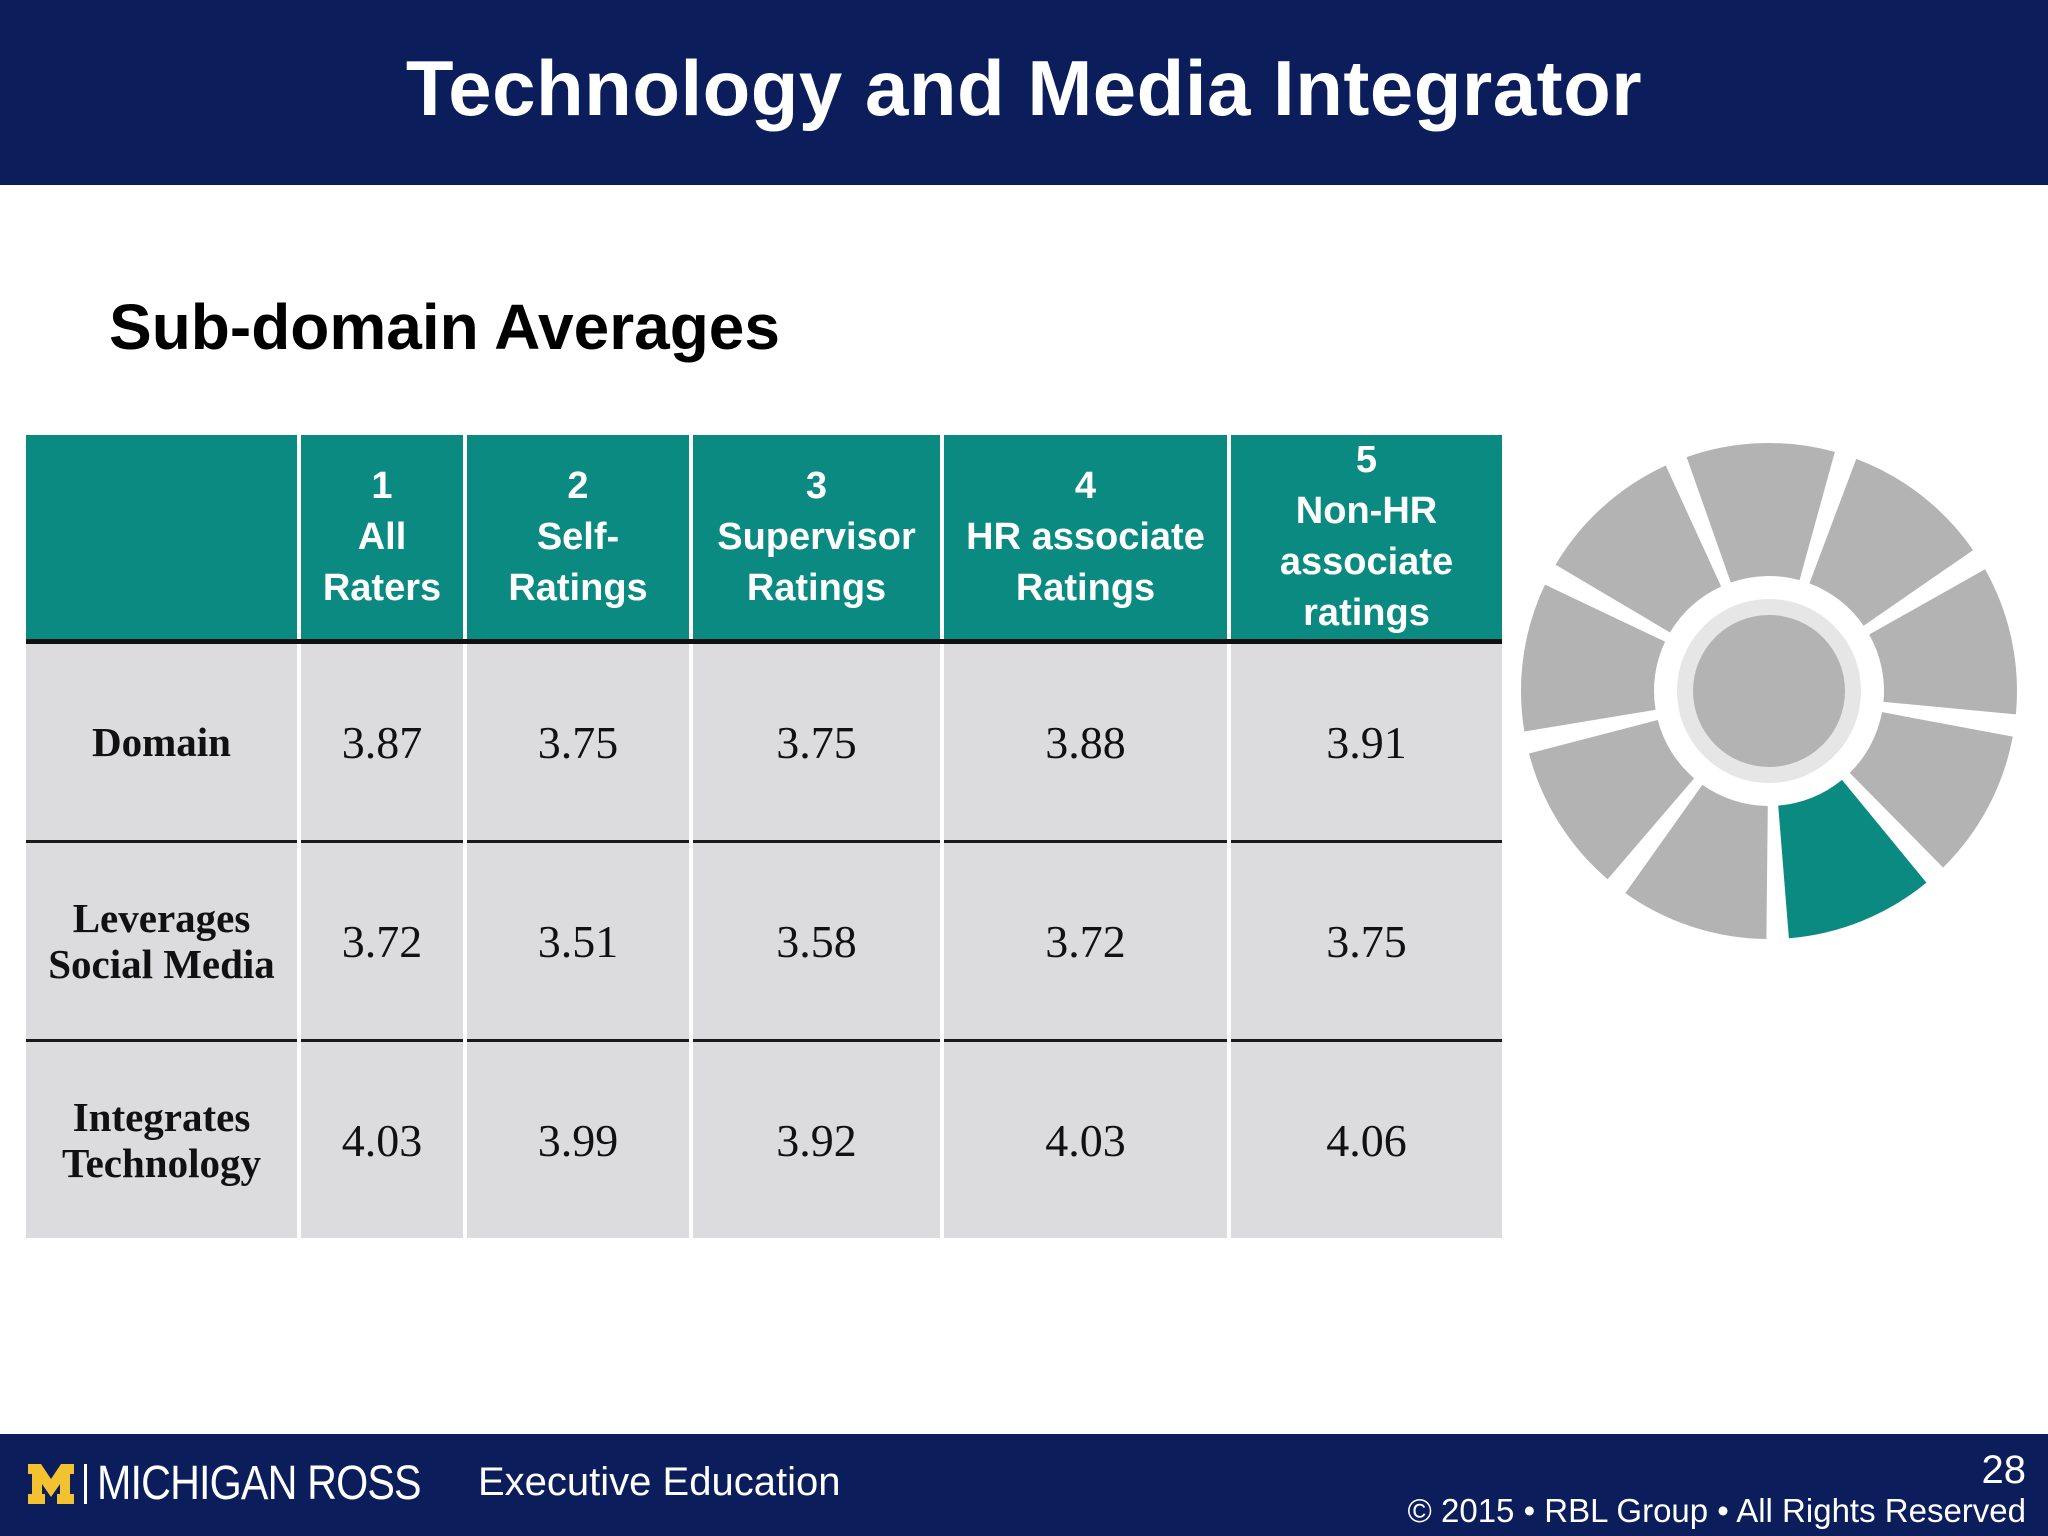 The height and width of the screenshot is (1536, 2048). I want to click on value-cell: 3.51, so click(577, 941).